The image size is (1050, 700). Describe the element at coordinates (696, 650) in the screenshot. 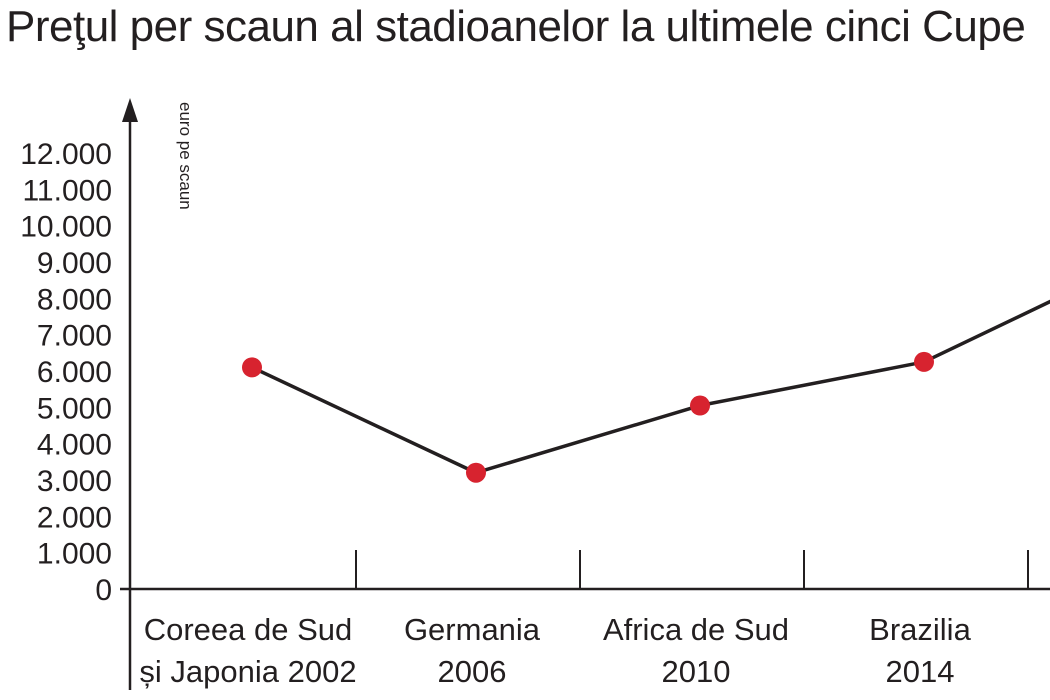

I see `category-label: Africa de Sud 2010` at that location.